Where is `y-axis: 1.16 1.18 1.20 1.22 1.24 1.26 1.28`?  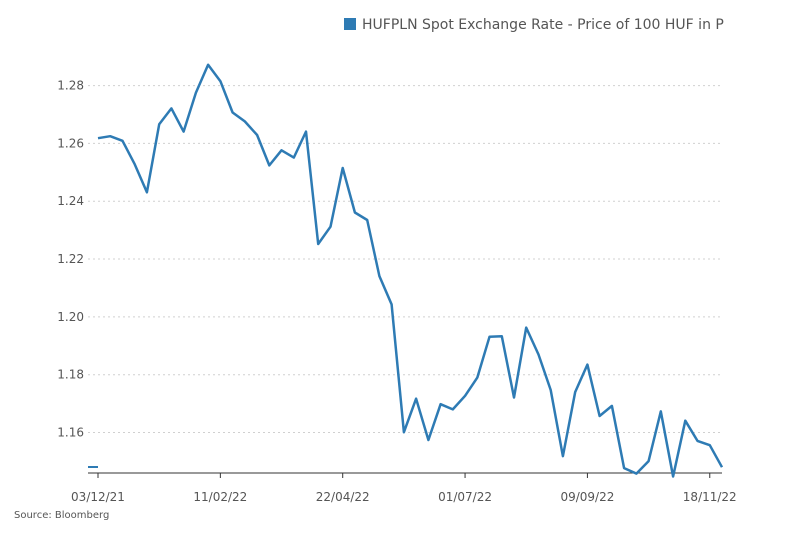 y-axis: 1.16 1.18 1.20 1.22 1.24 1.26 1.28 is located at coordinates (70, 259).